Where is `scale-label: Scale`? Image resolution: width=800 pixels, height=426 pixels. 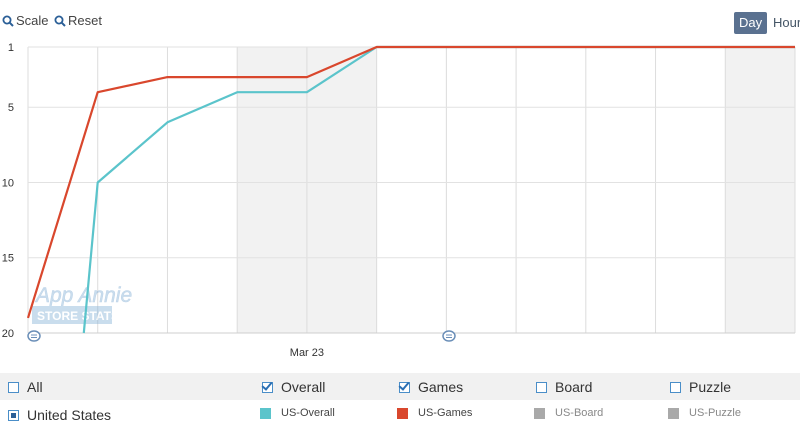
scale-label: Scale is located at coordinates (32, 20).